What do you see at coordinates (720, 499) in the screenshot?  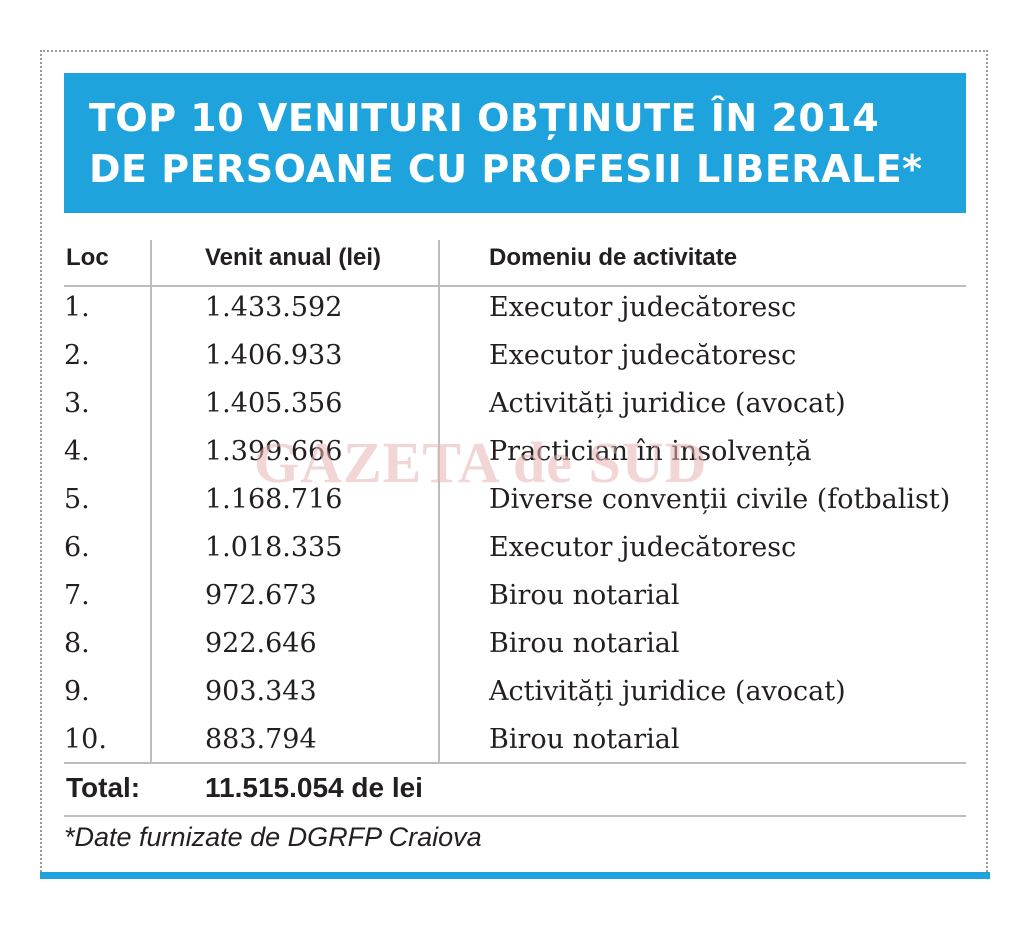 I see `cell-domeniu: Diverse convenții civile (fotbalist)` at bounding box center [720, 499].